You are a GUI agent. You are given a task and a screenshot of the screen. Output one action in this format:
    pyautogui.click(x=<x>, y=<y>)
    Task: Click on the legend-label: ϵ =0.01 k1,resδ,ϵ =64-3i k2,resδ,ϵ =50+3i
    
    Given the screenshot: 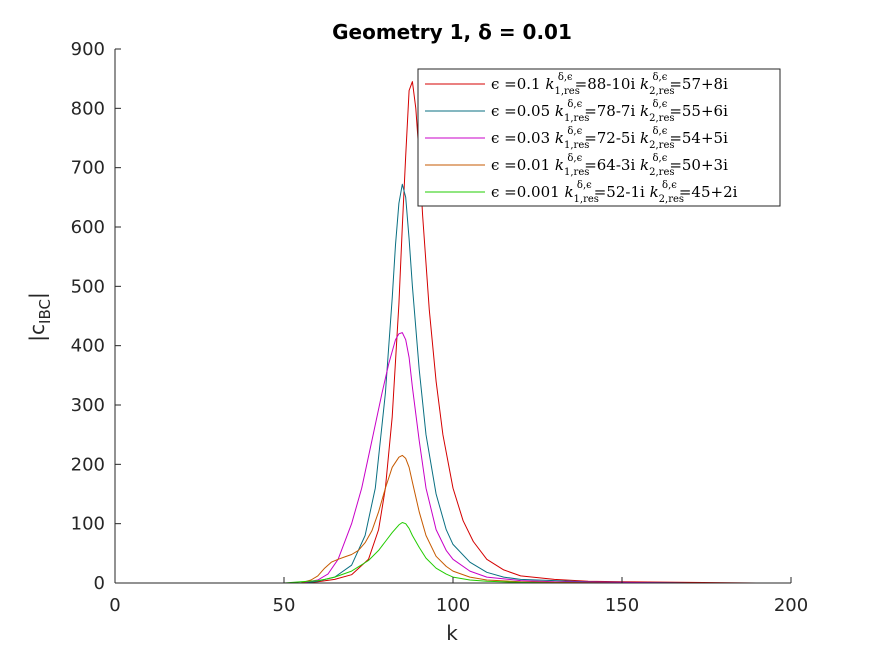 What is the action you would take?
    pyautogui.click(x=609, y=165)
    